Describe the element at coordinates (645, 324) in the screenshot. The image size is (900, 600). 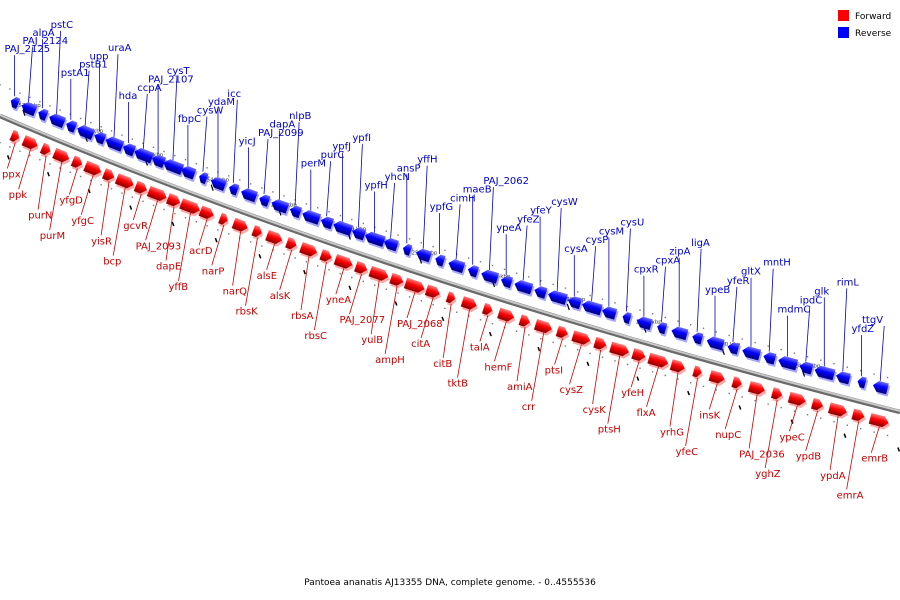
I see `gene-arrow-cpxr` at that location.